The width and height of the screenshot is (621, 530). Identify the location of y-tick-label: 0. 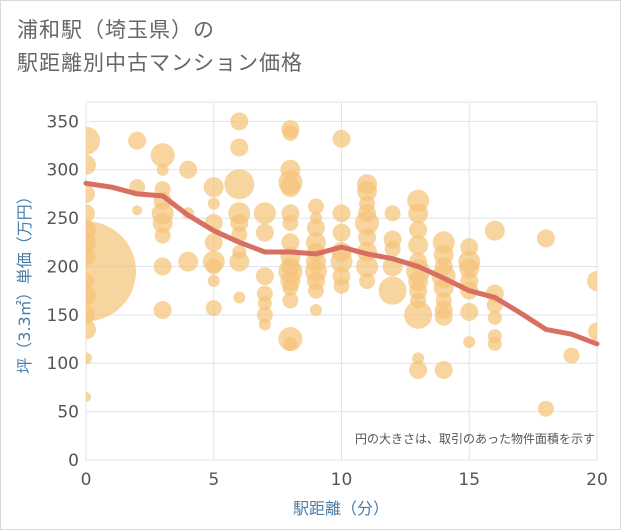
(73, 461).